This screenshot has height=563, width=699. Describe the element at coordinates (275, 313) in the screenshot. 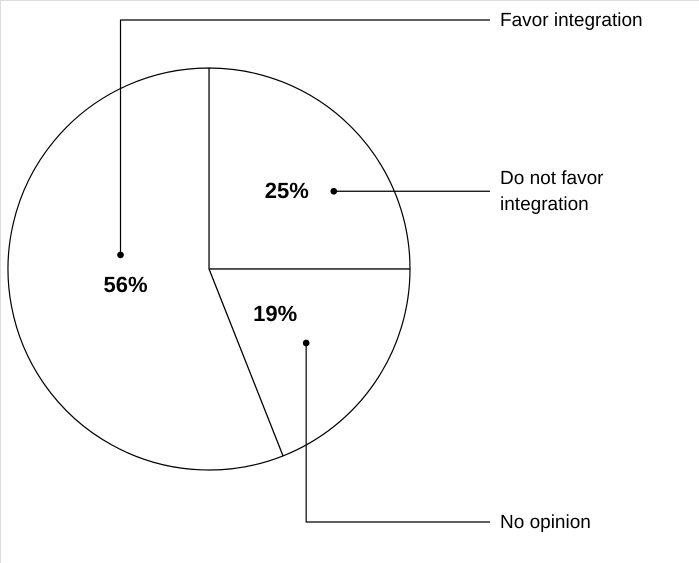

I see `data-label: 19%` at that location.